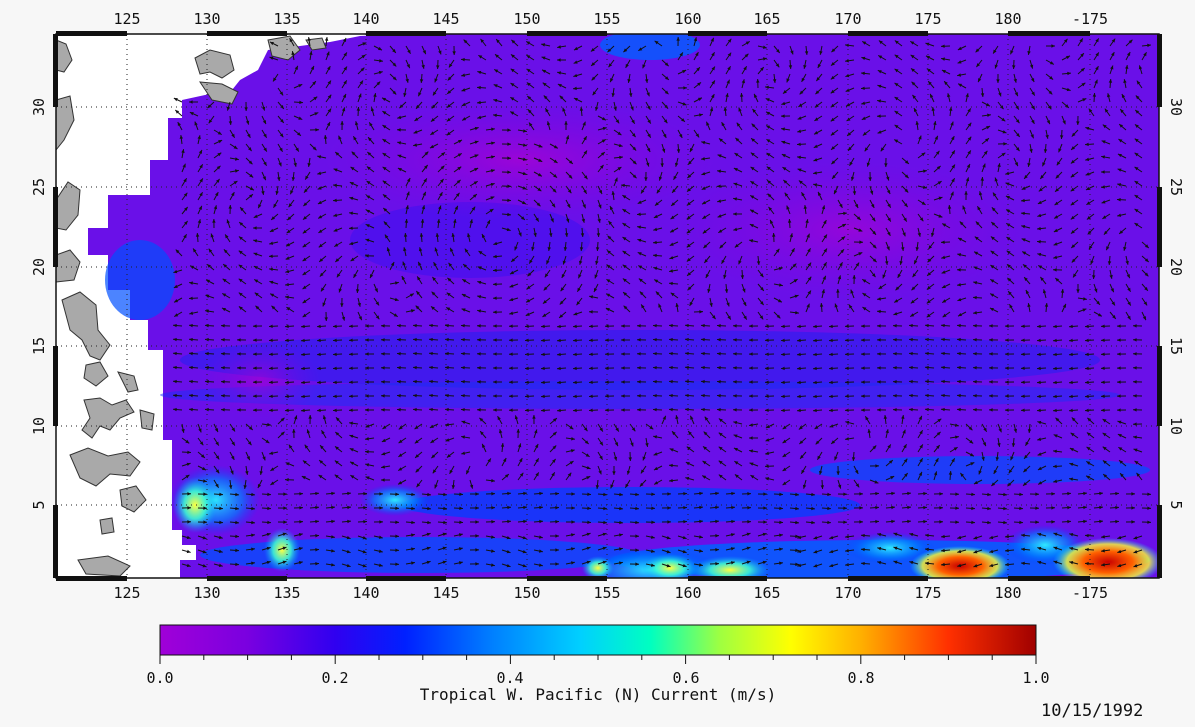  What do you see at coordinates (766, 593) in the screenshot?
I see `lon-label-bottom: 165` at bounding box center [766, 593].